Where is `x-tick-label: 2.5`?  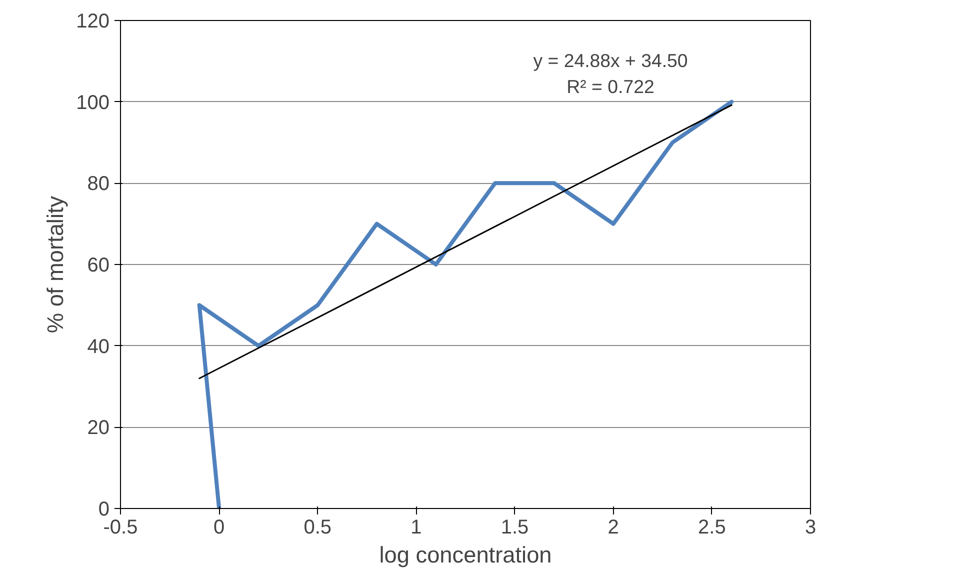
x-tick-label: 2.5 is located at coordinates (712, 527).